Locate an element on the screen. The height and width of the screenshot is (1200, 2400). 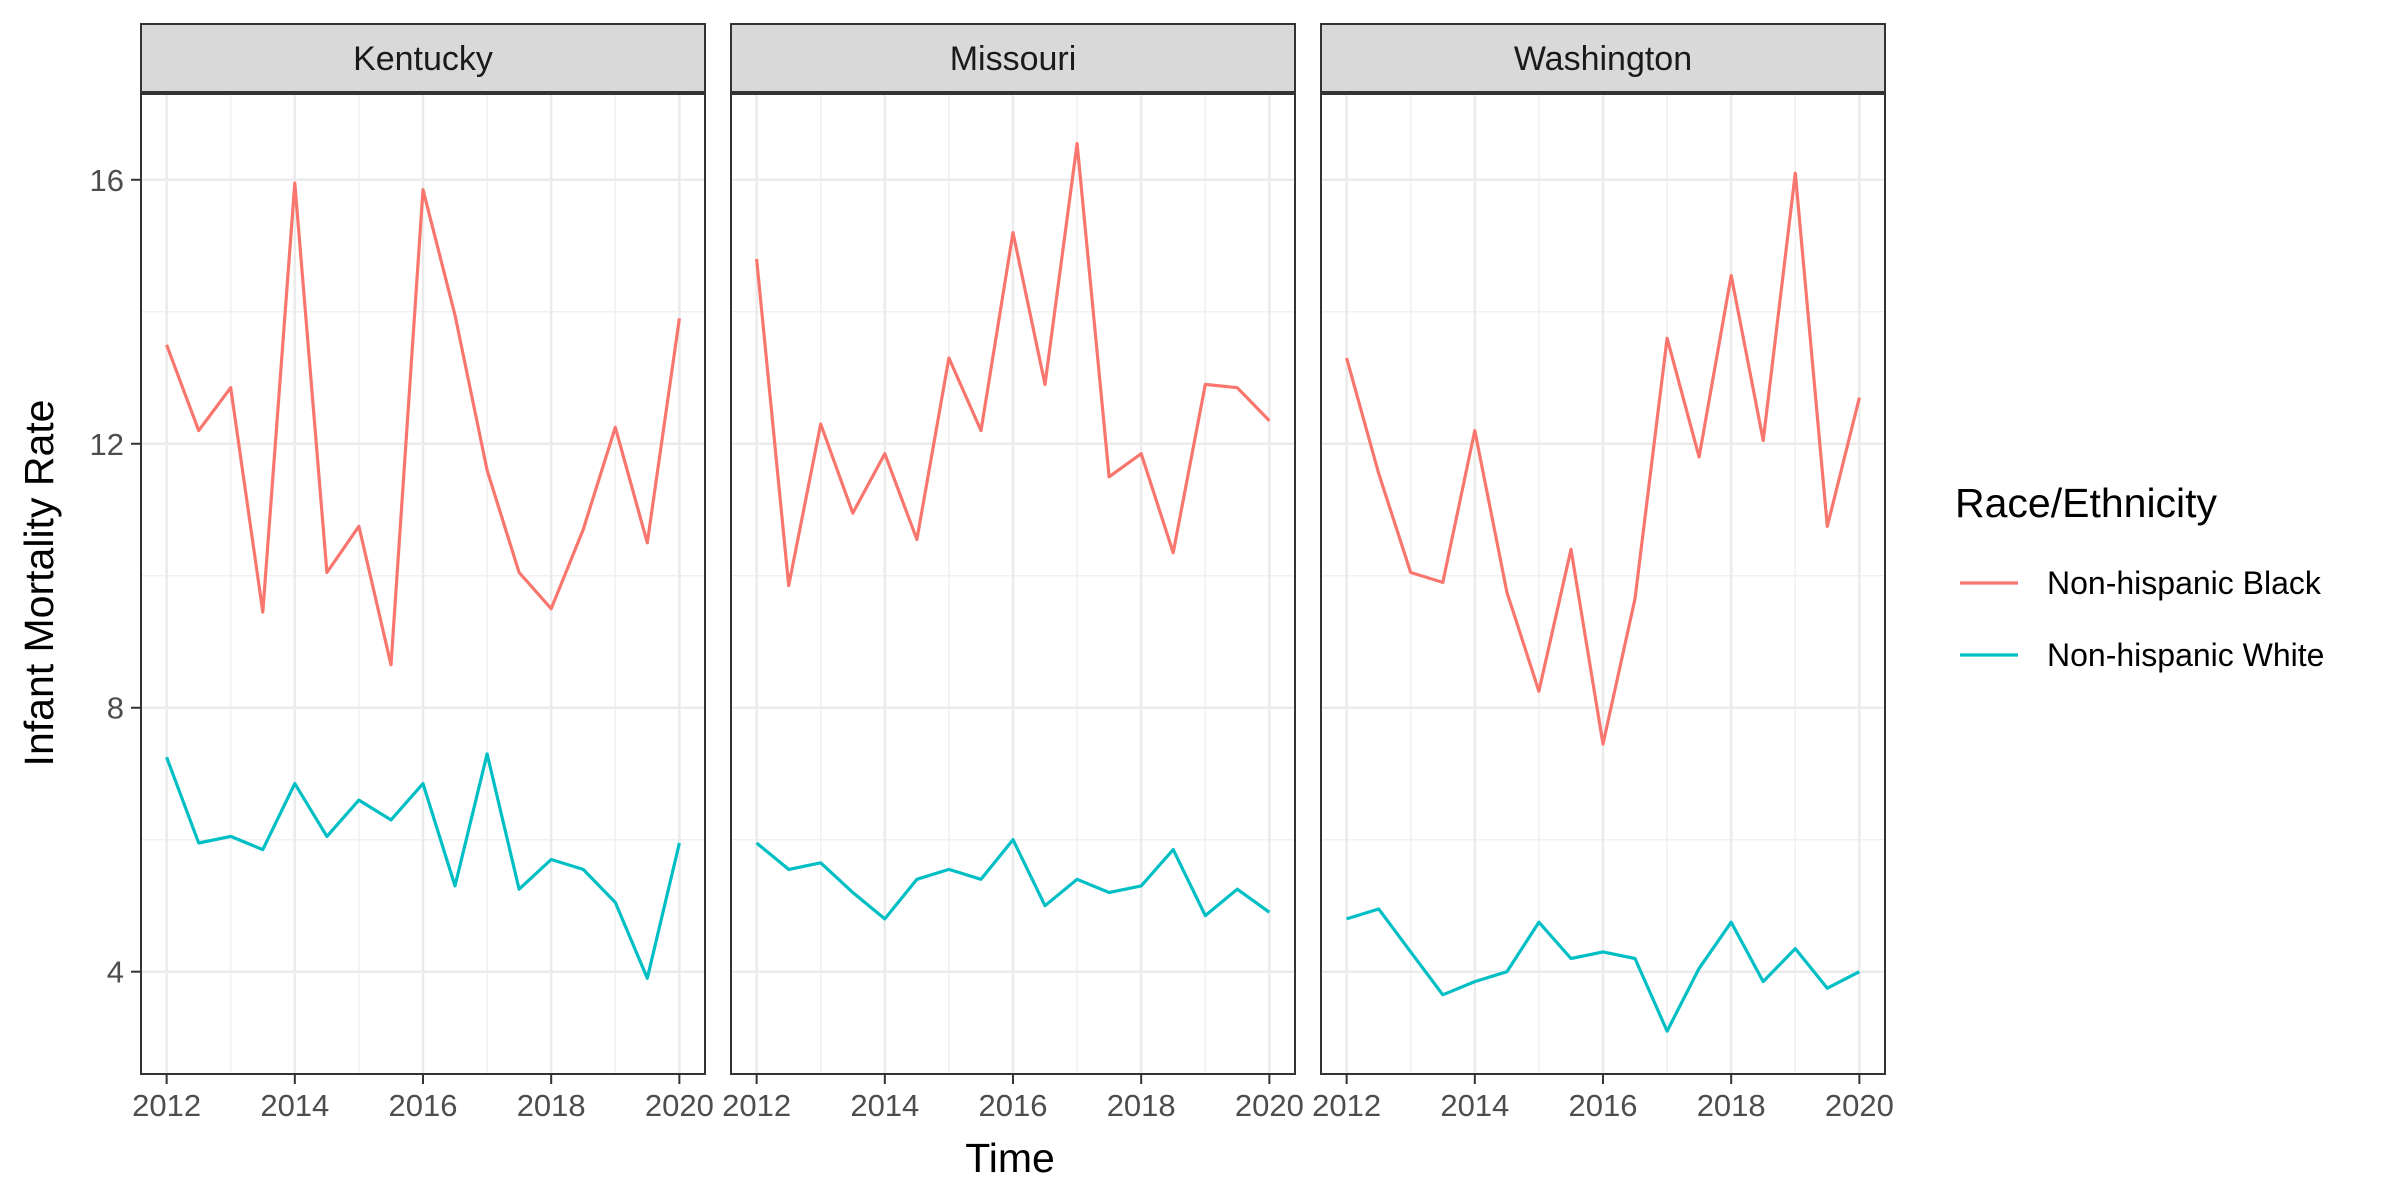
legend-entry: Non-hispanic Black is located at coordinates (2141, 583).